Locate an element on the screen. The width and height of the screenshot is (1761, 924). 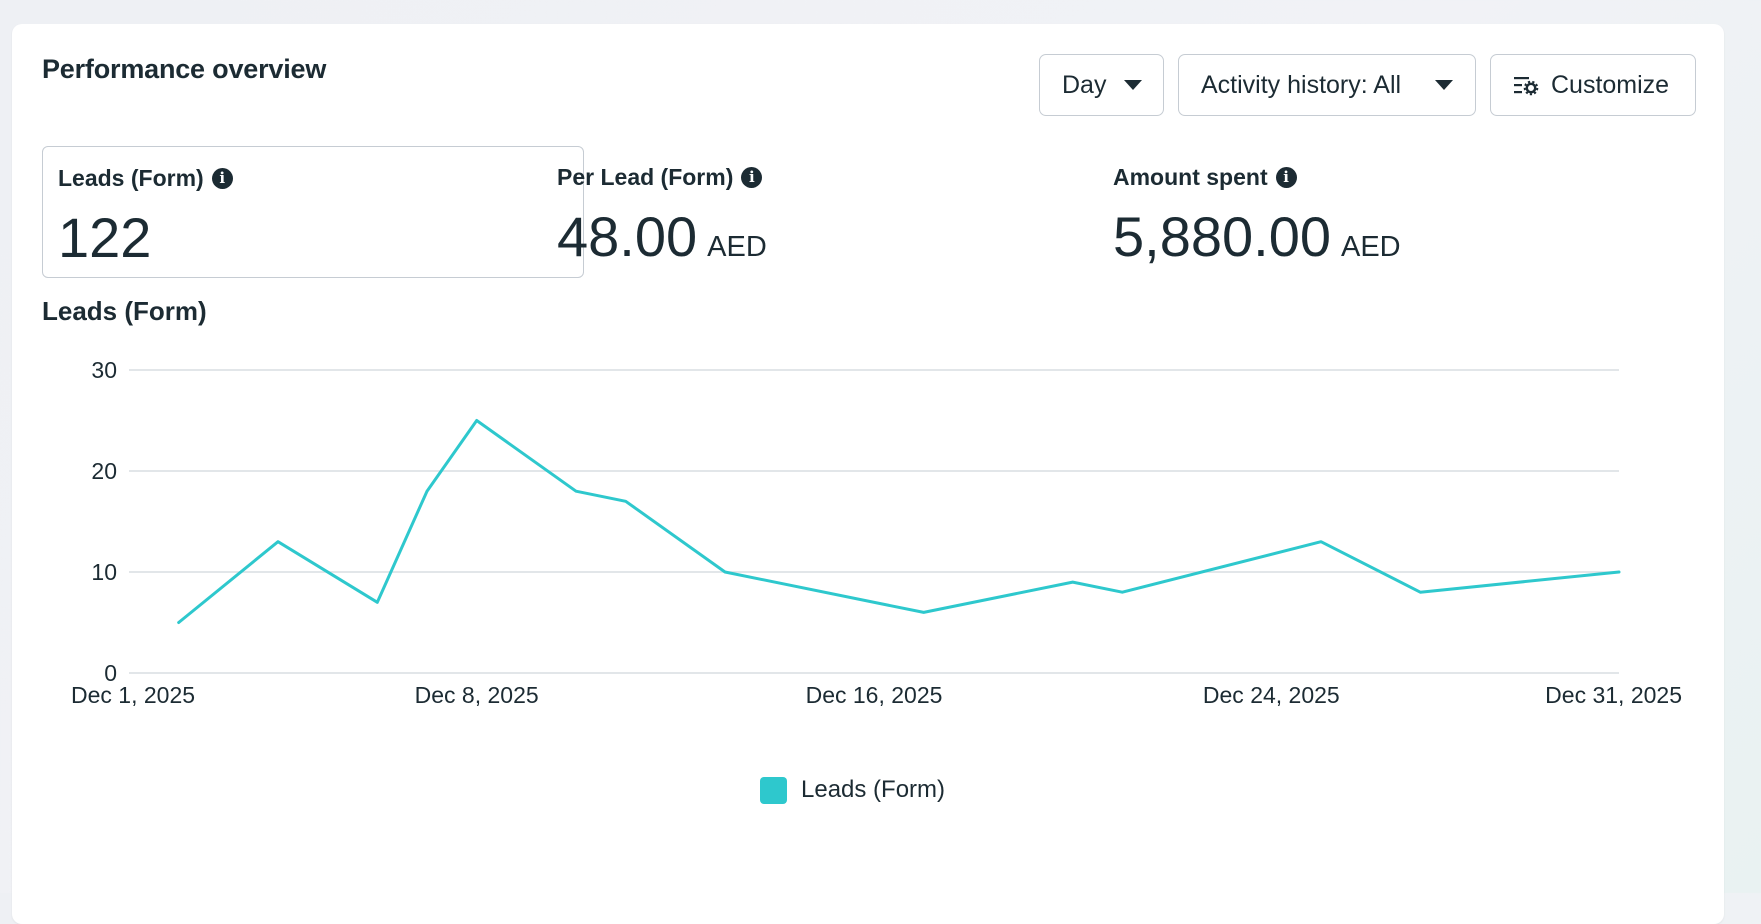
sliders-gear-icon is located at coordinates (1526, 85).